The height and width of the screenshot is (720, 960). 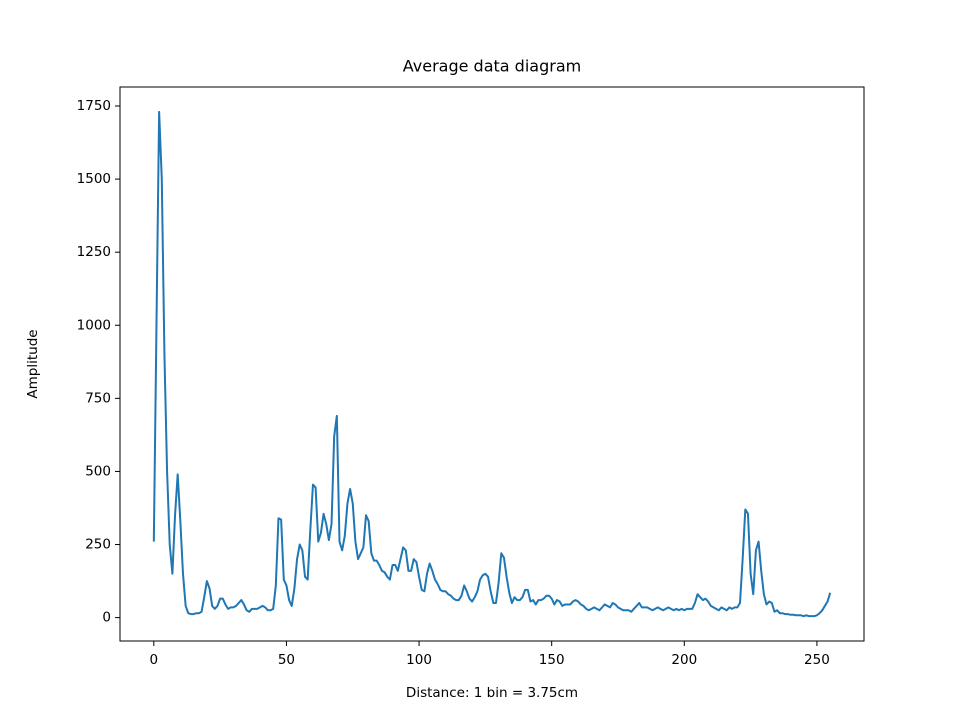 I want to click on x-tick-label: 200, so click(x=684, y=660).